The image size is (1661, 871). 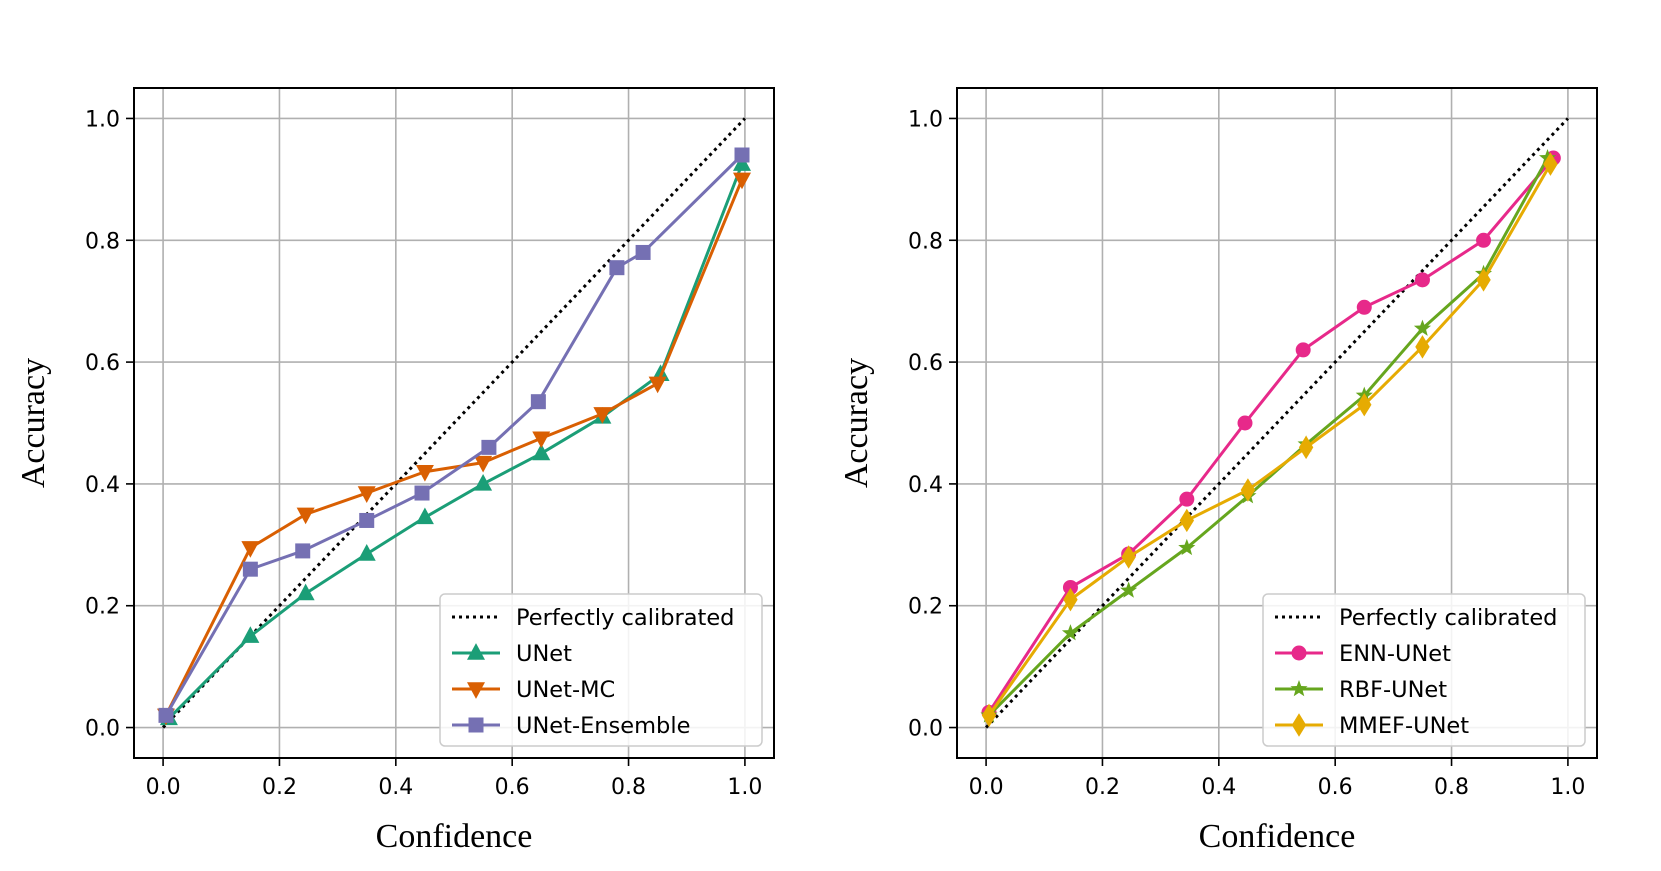 I want to click on legend-label-2: UNet-MC, so click(x=565, y=690).